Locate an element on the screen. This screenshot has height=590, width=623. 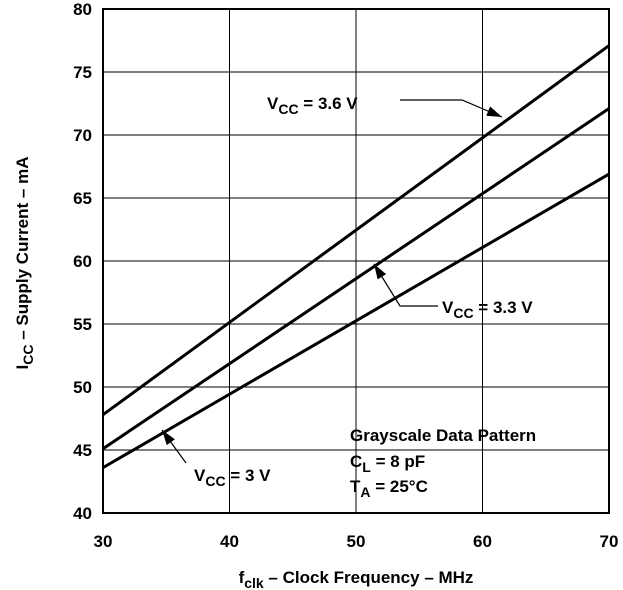
x-tick-label: 70 is located at coordinates (609, 541).